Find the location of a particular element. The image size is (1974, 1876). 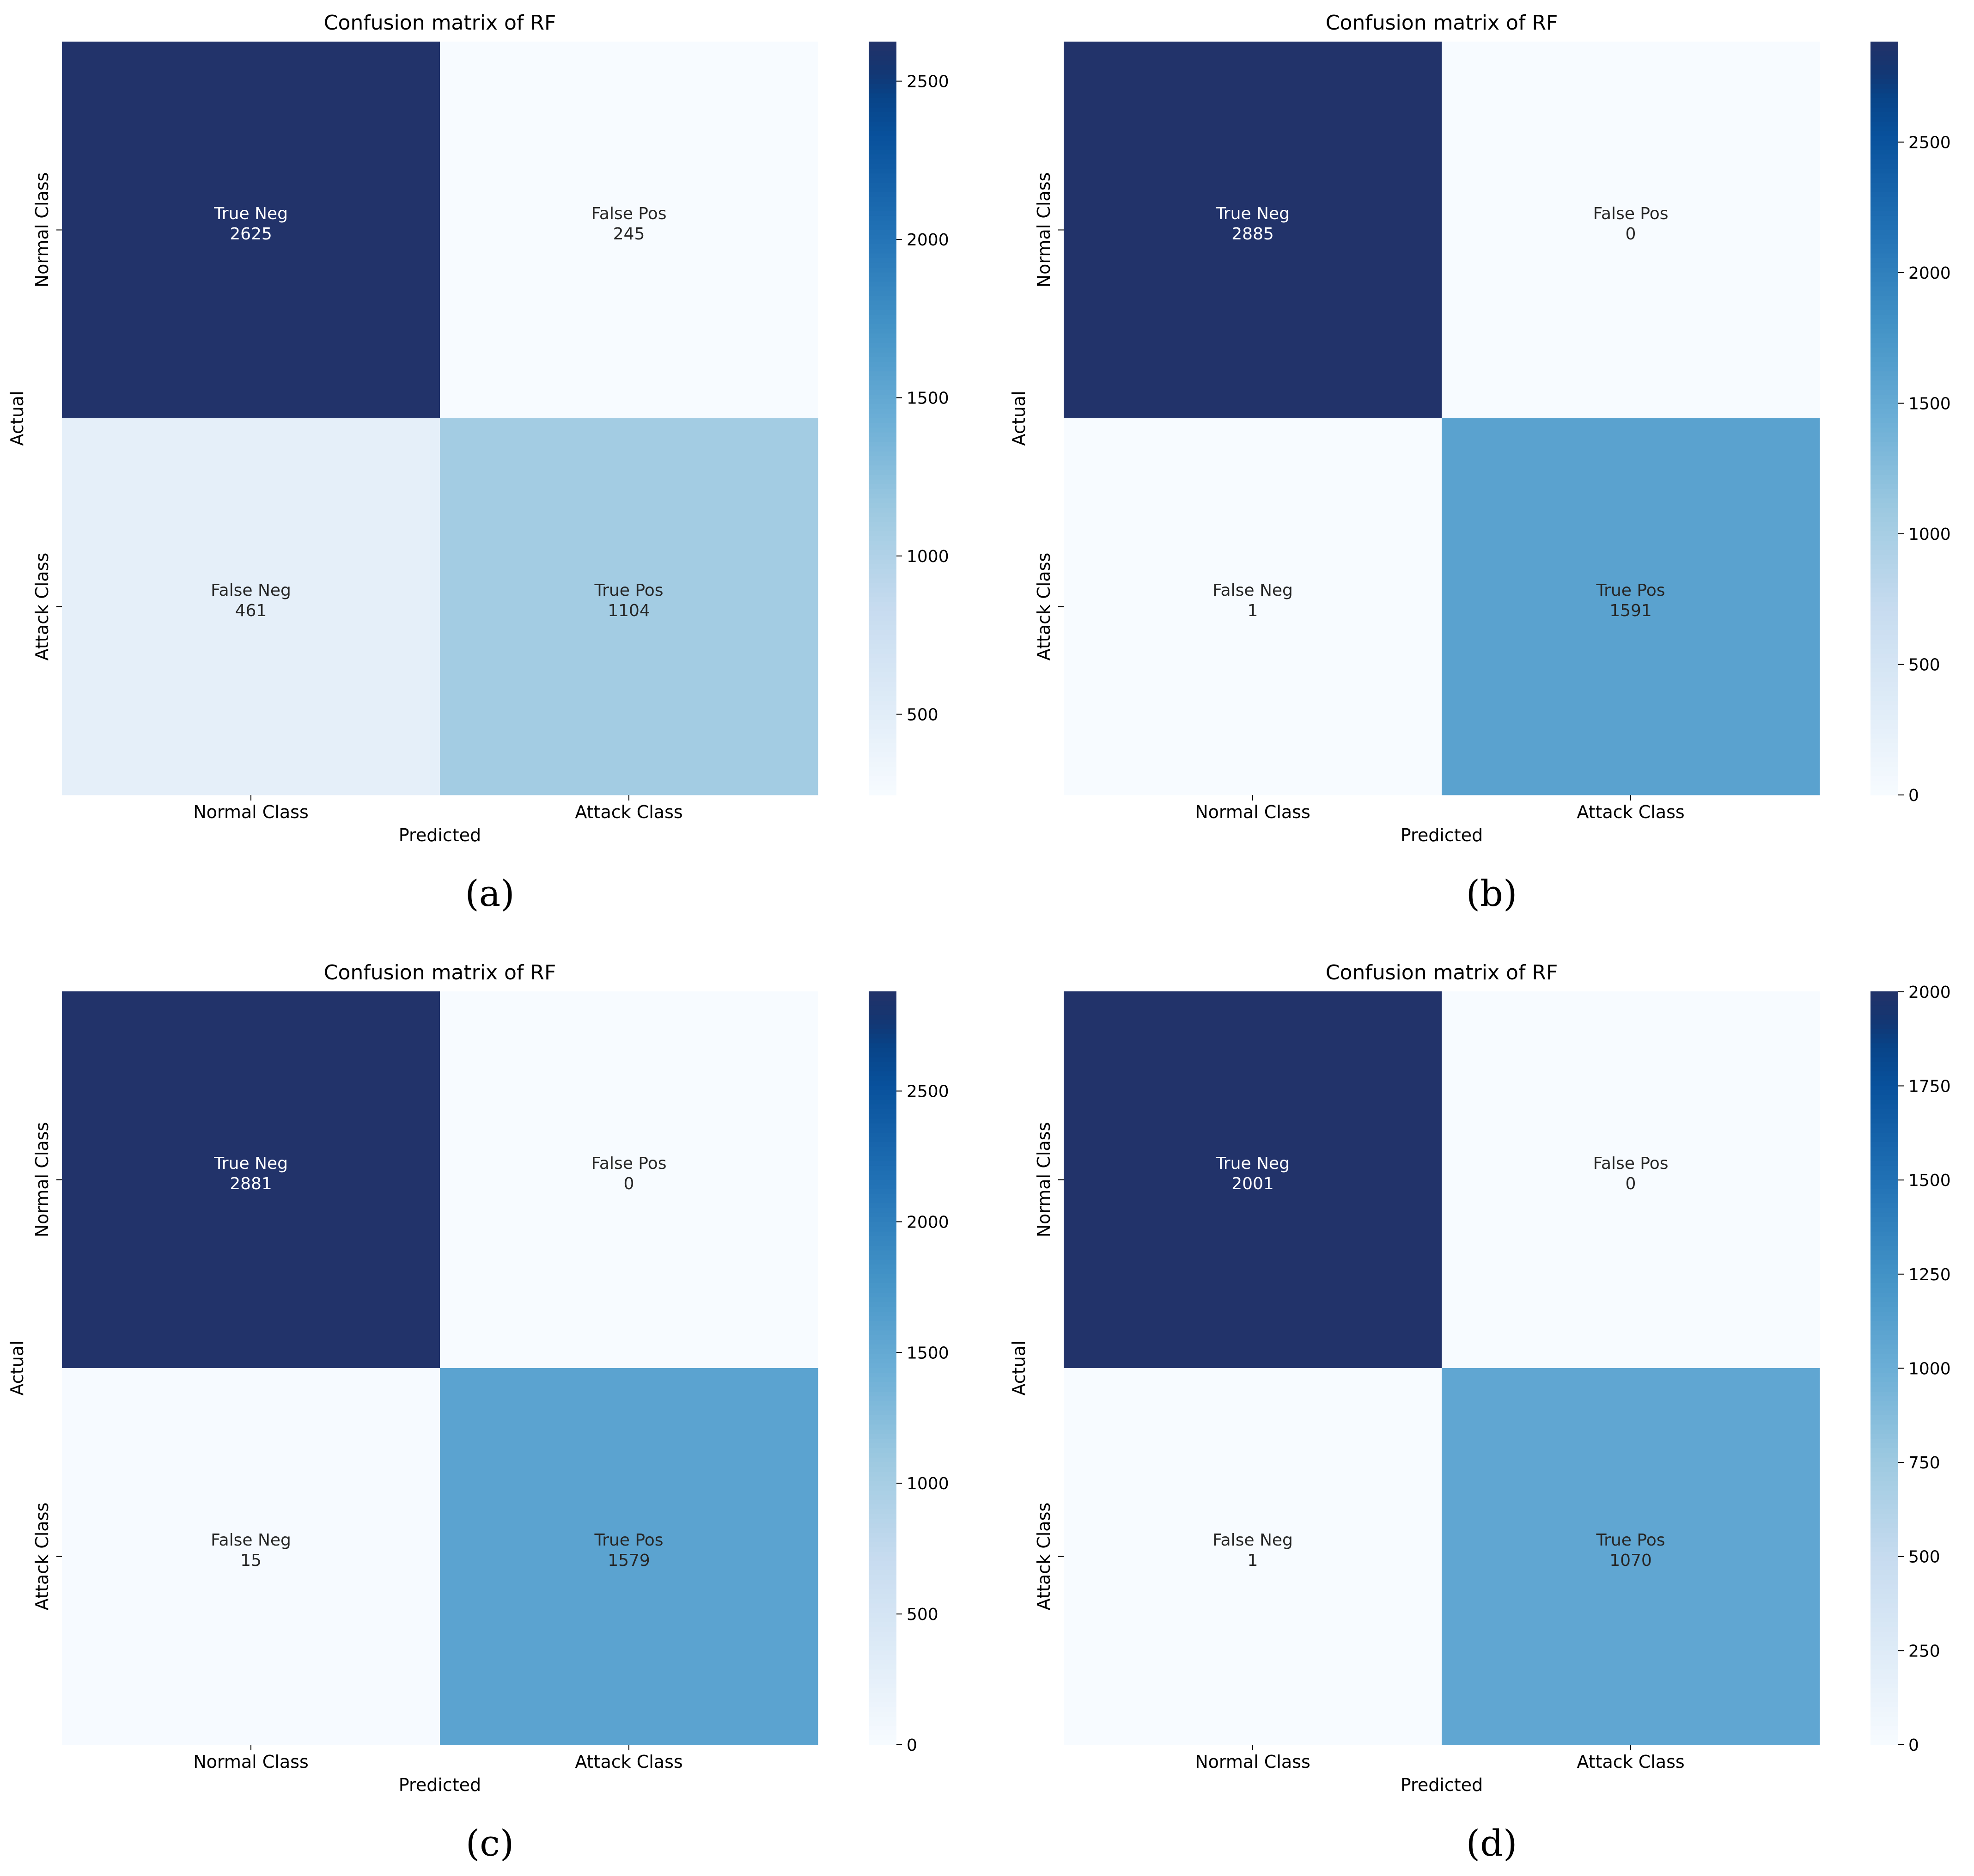

cell-value: 1104 is located at coordinates (629, 610).